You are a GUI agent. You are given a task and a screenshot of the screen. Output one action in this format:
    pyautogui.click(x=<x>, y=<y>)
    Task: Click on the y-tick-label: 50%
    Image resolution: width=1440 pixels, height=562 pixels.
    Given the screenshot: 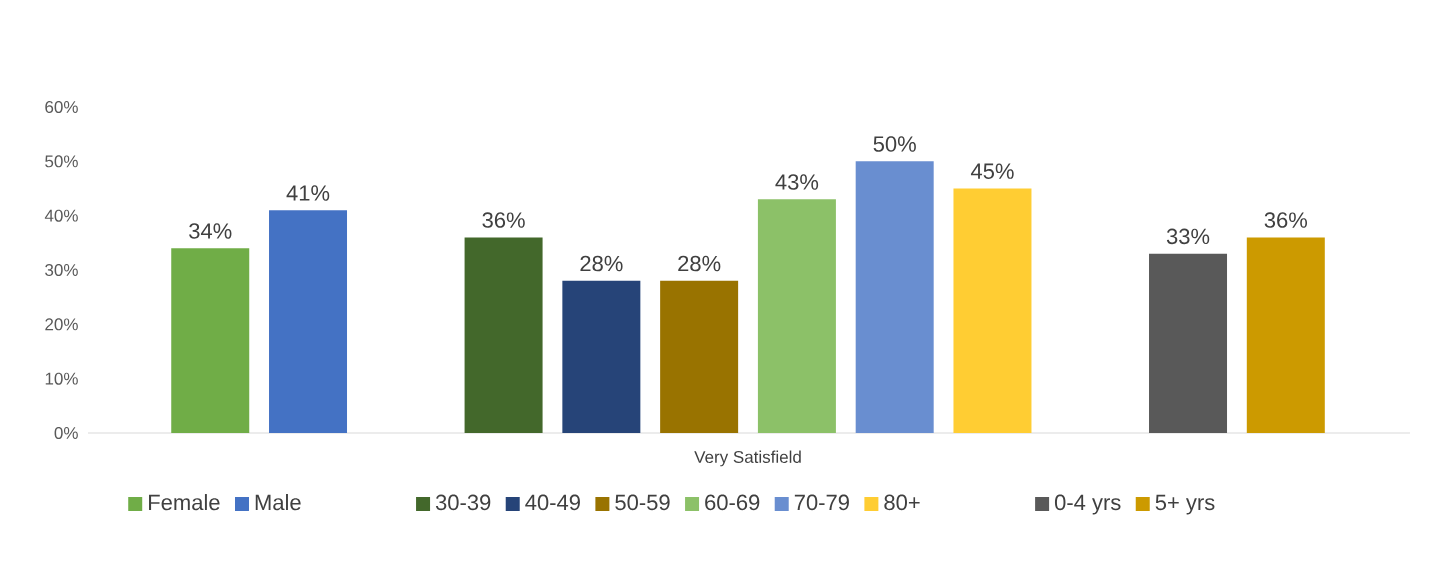 What is the action you would take?
    pyautogui.click(x=61, y=161)
    